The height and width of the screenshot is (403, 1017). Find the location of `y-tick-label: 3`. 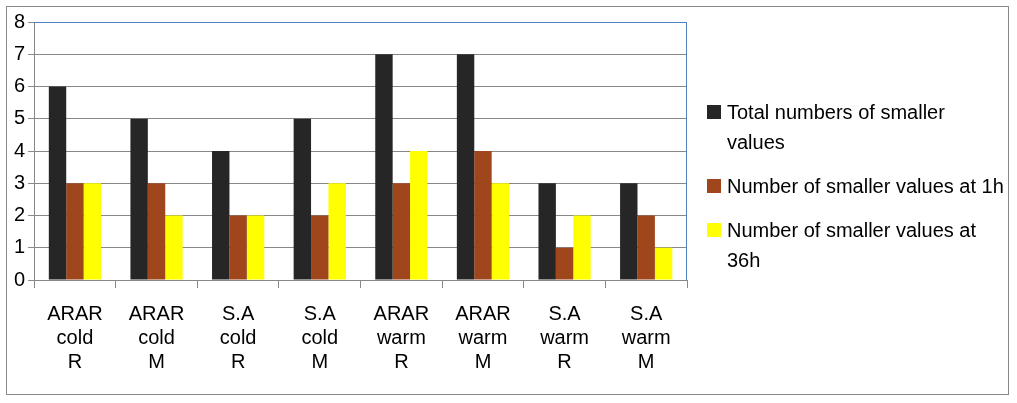

y-tick-label: 3 is located at coordinates (20, 181).